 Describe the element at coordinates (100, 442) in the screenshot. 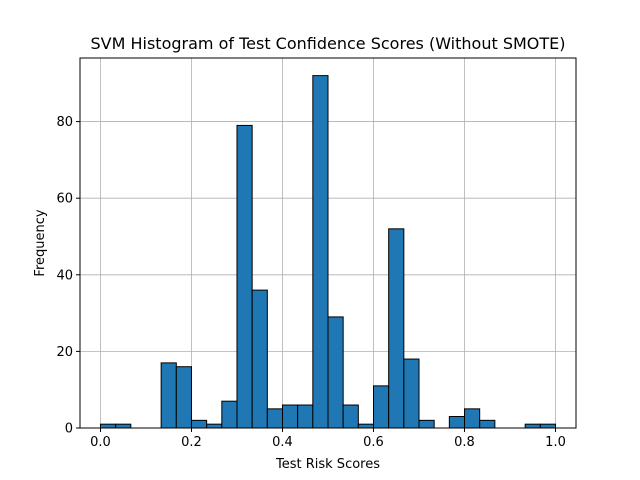

I see `x-tick-label: 0.0` at that location.